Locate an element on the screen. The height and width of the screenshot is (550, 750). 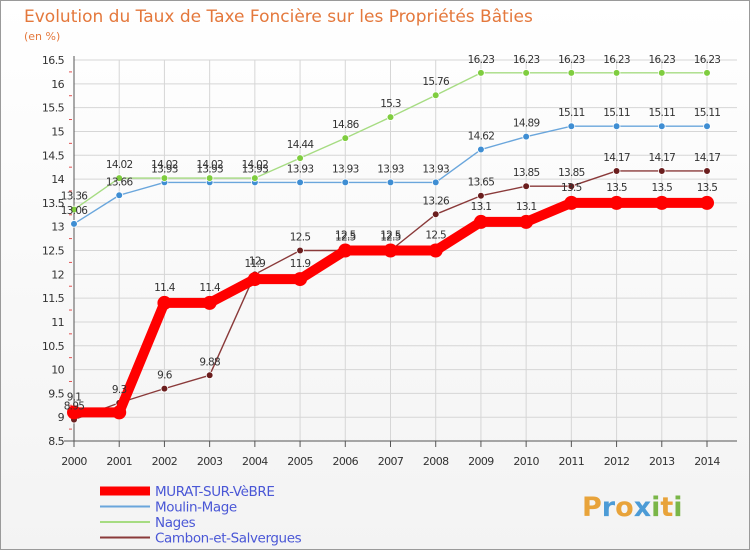
legend-label: Nages is located at coordinates (175, 523).